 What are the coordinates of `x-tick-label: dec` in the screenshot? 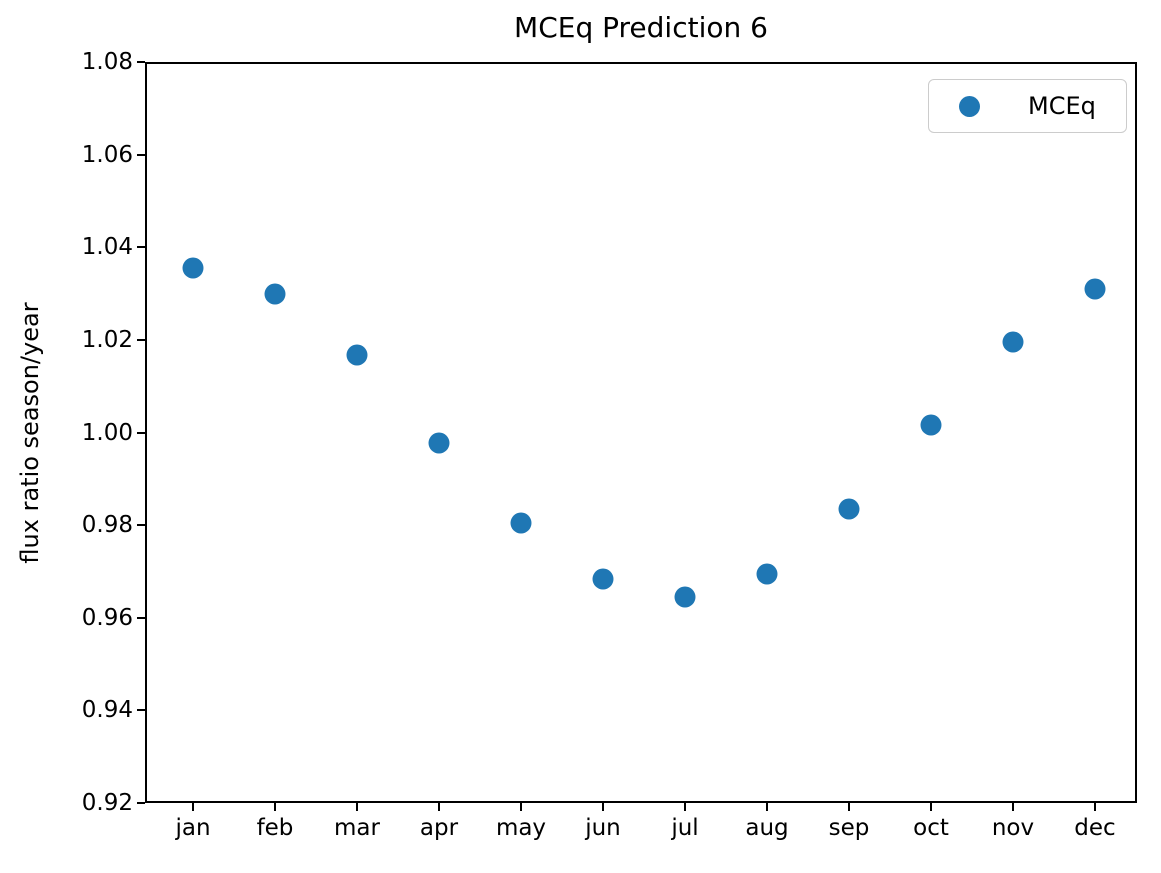 It's located at (1095, 828).